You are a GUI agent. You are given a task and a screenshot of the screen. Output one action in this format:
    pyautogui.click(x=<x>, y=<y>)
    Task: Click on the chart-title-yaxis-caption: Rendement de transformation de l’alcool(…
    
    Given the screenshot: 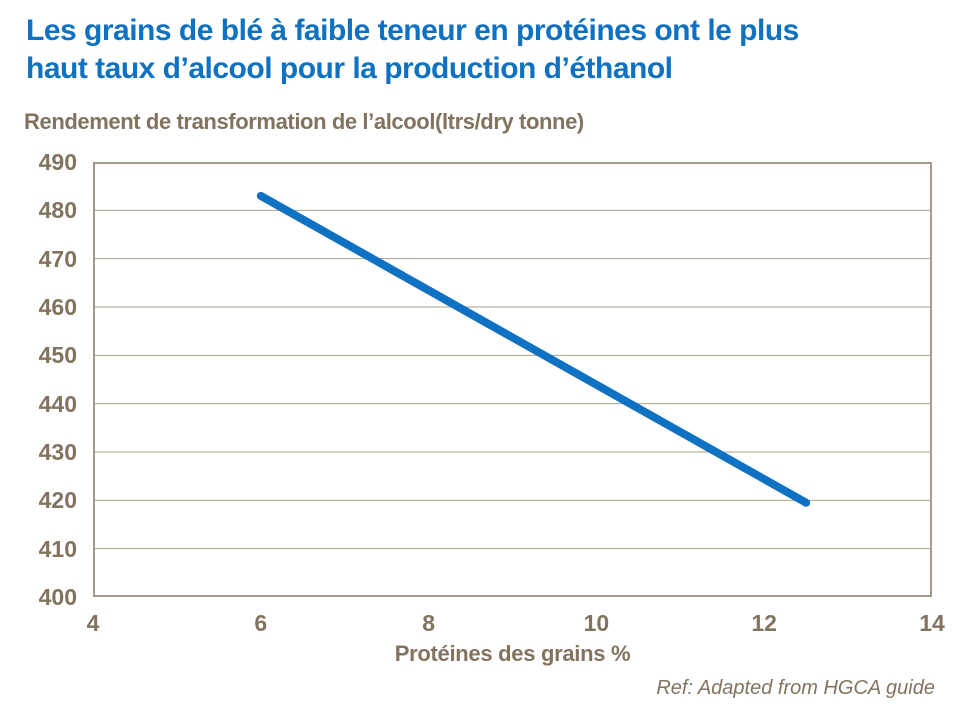 What is the action you would take?
    pyautogui.click(x=304, y=121)
    